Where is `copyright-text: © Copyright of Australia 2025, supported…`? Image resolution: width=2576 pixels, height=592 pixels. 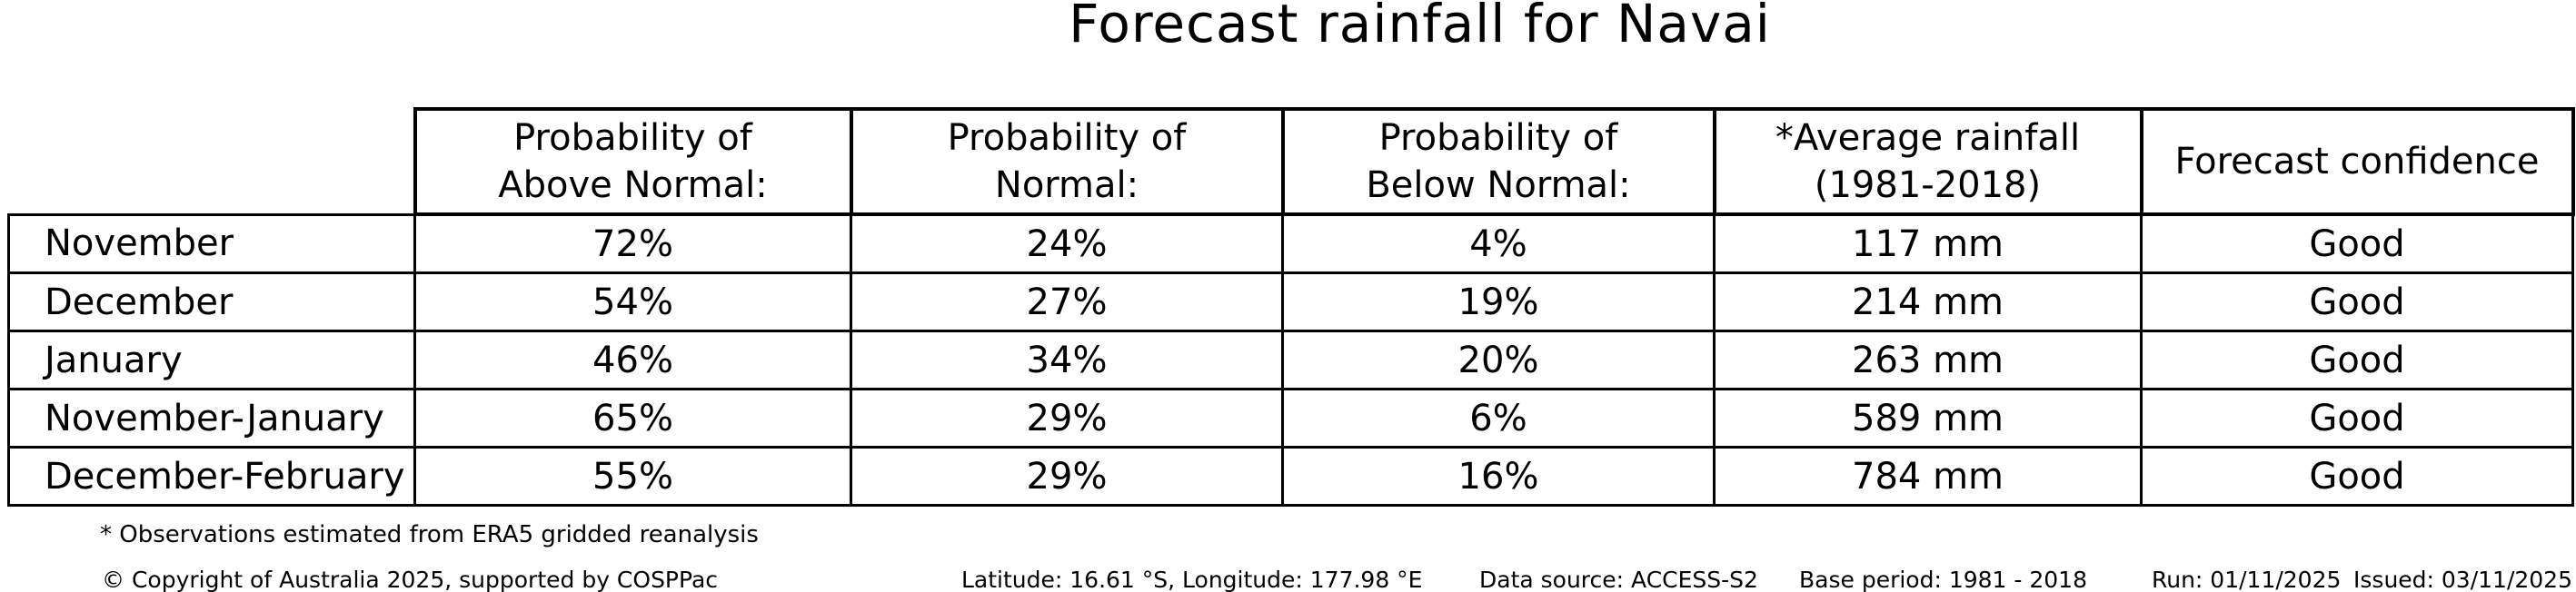 copyright-text: © Copyright of Australia 2025, supported… is located at coordinates (411, 579).